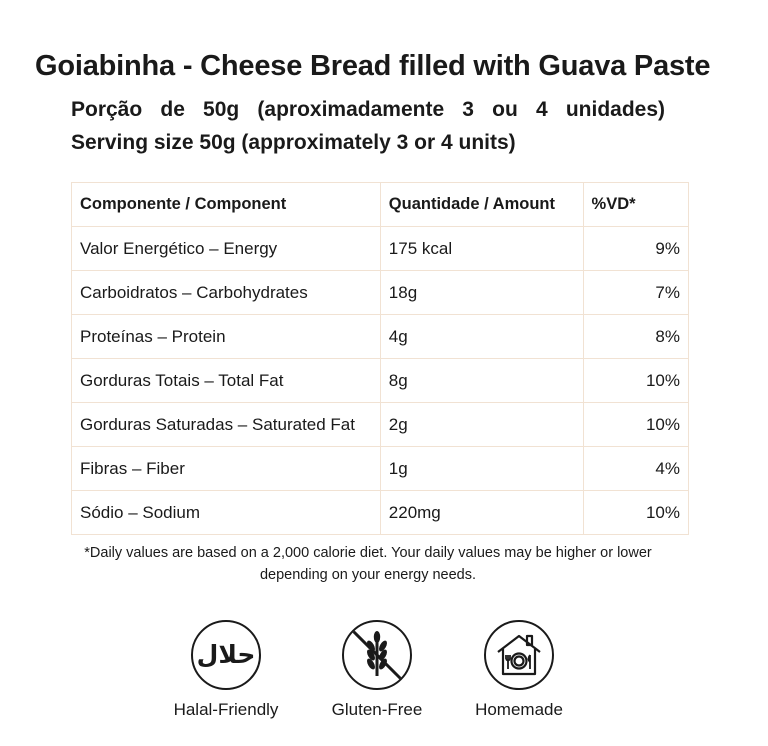 The height and width of the screenshot is (746, 768). I want to click on table-row: Sódio – Sodium 220mg 10%, so click(380, 512).